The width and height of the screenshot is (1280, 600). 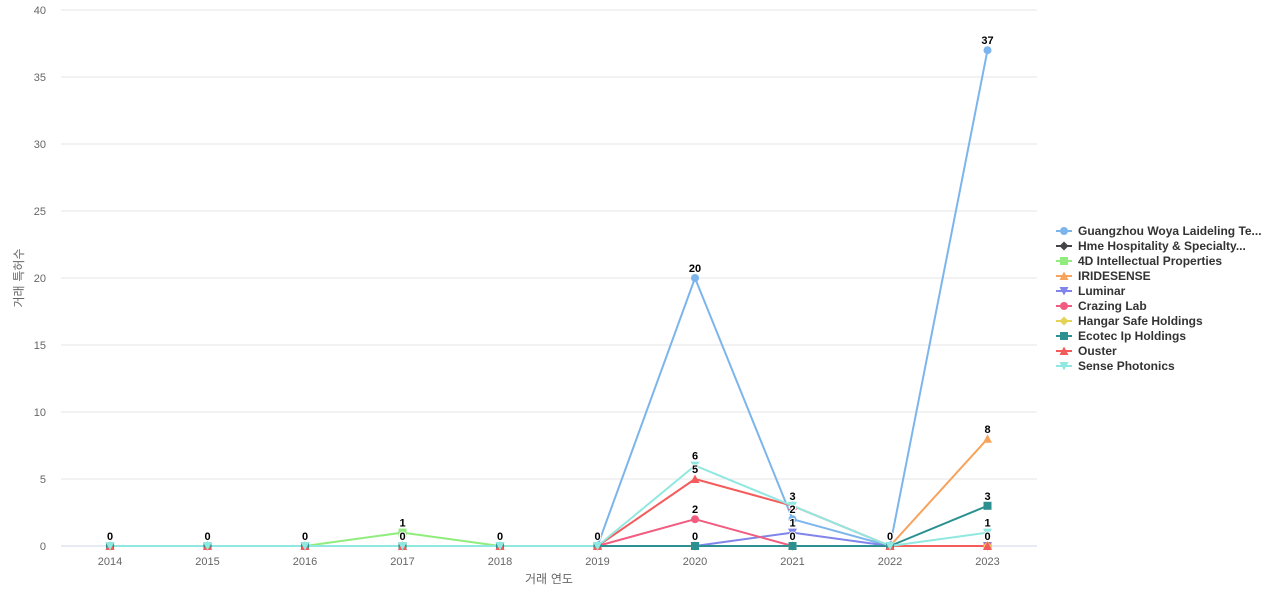 What do you see at coordinates (19, 277) in the screenshot?
I see `y-axis-title: 거래 특허수` at bounding box center [19, 277].